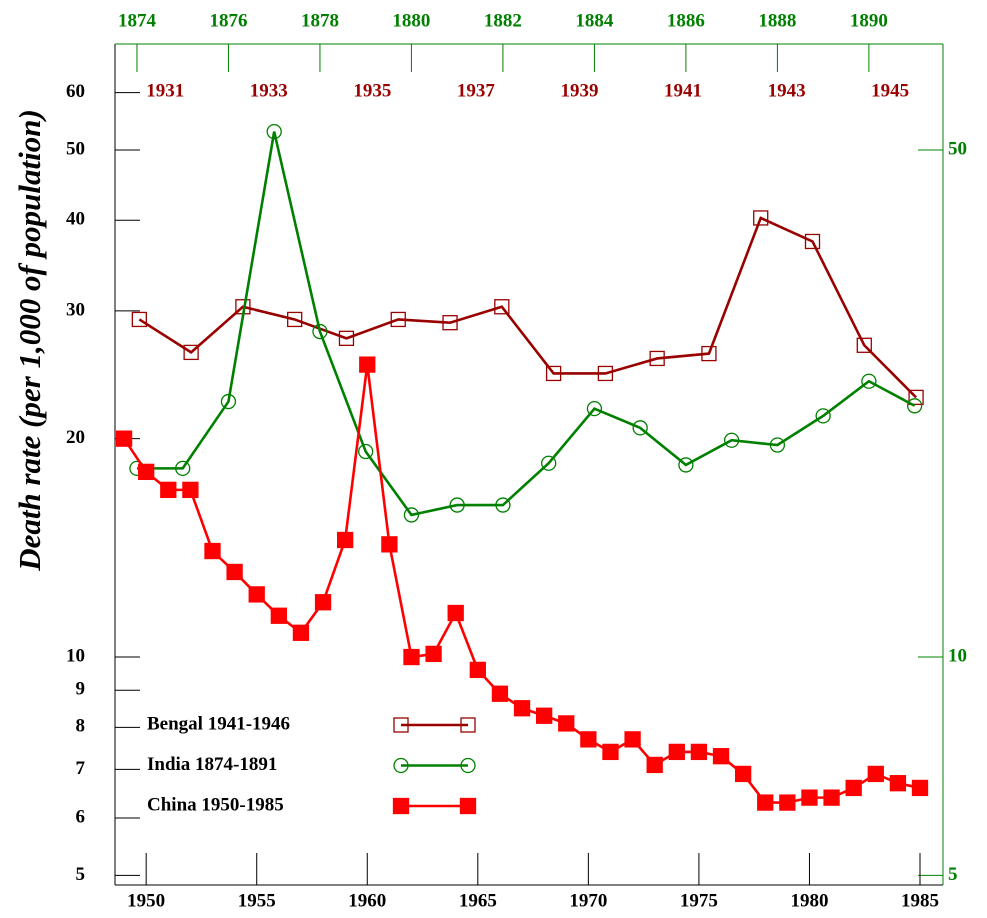 The width and height of the screenshot is (987, 918). I want to click on x-tick-label: 1975, so click(699, 900).